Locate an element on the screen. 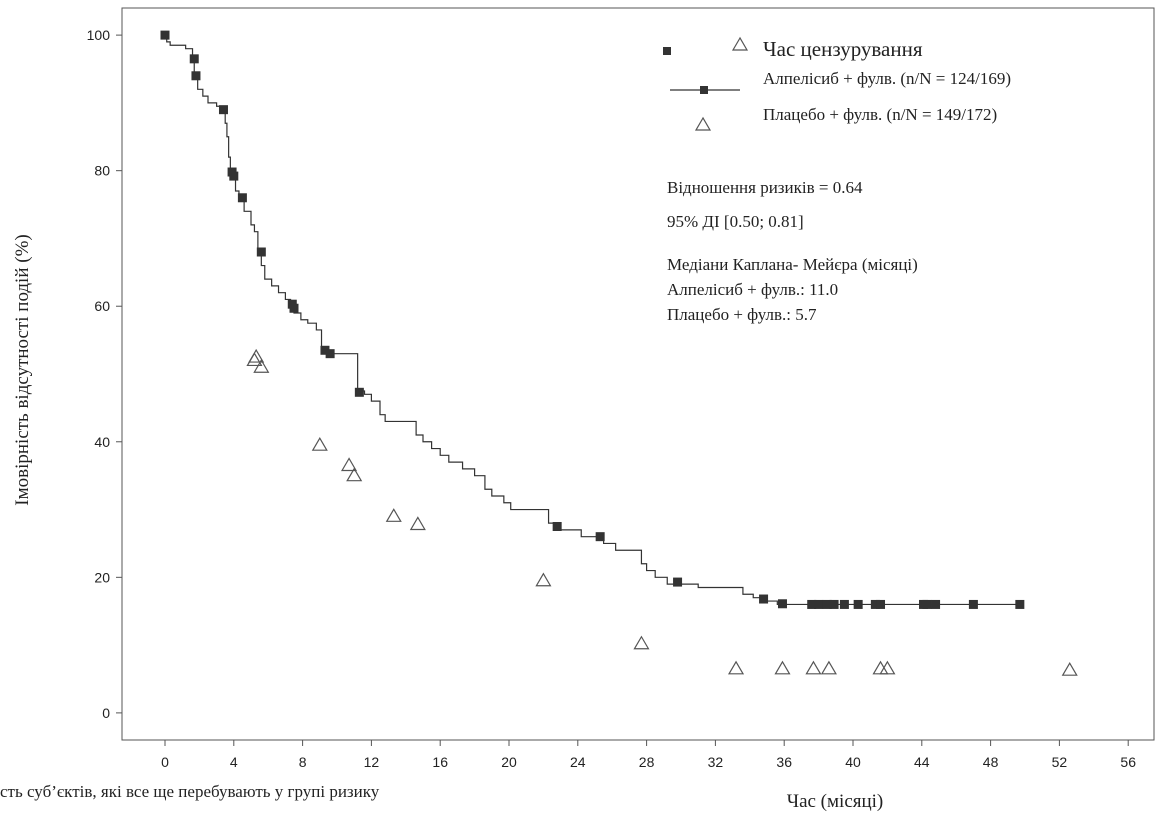 The width and height of the screenshot is (1155, 814). y-axis-label: Імовірність відсутності подій (%) is located at coordinates (22, 369).